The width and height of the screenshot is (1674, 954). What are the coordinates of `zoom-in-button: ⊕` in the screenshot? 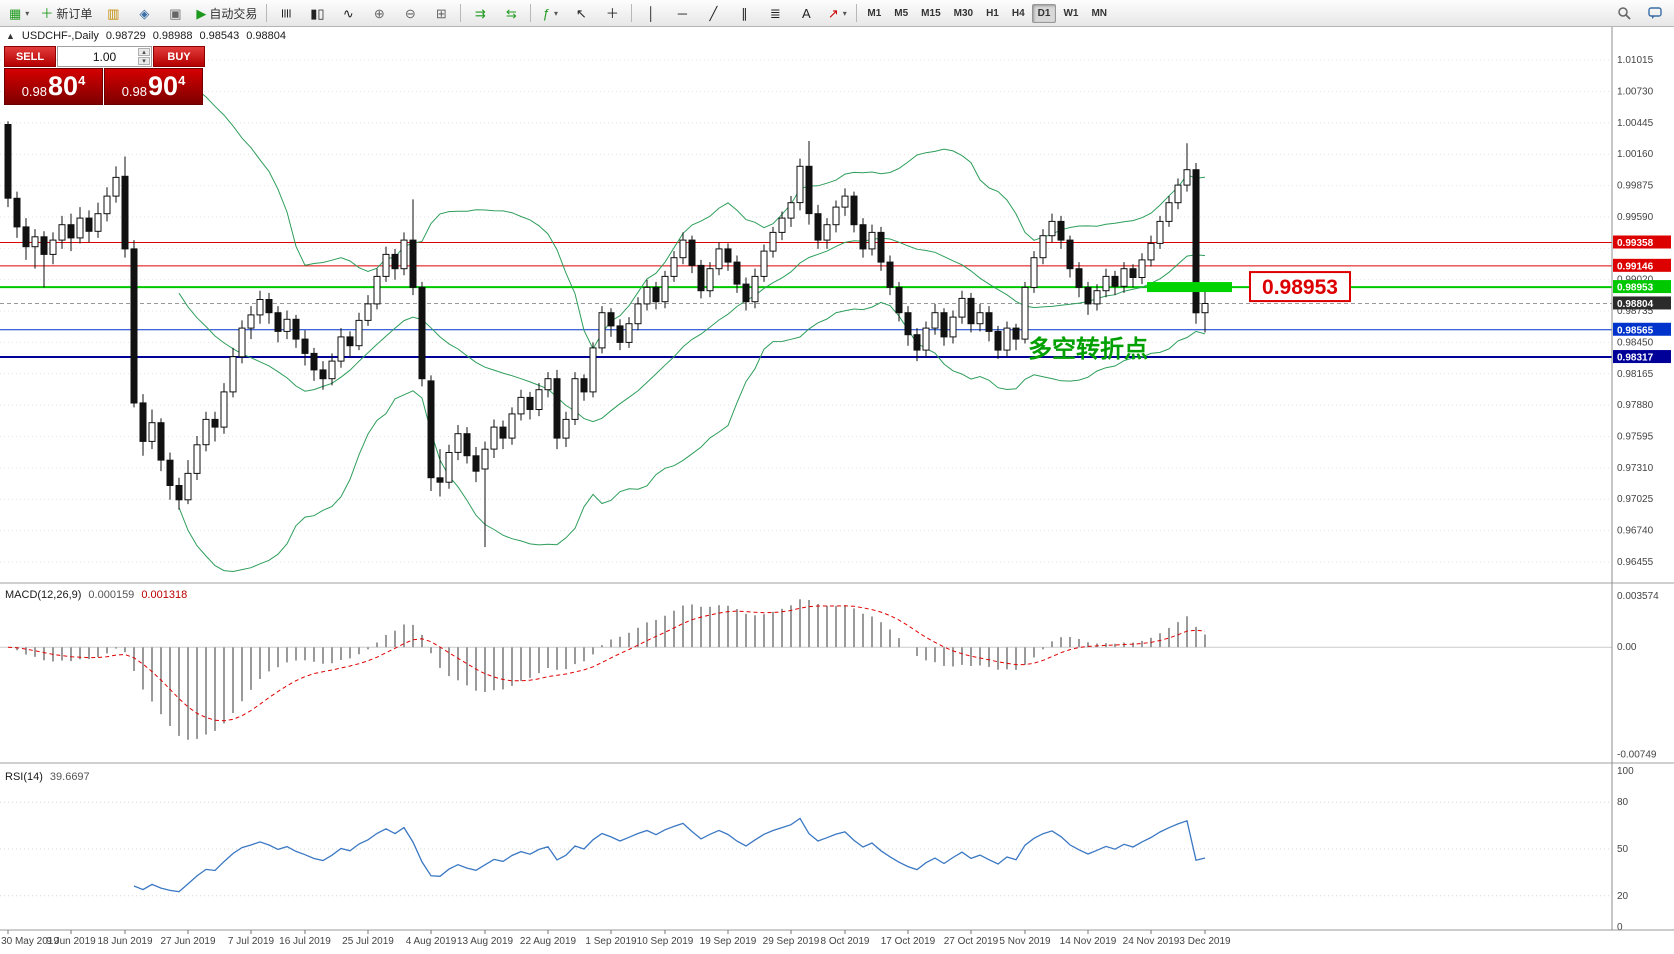 It's located at (379, 13).